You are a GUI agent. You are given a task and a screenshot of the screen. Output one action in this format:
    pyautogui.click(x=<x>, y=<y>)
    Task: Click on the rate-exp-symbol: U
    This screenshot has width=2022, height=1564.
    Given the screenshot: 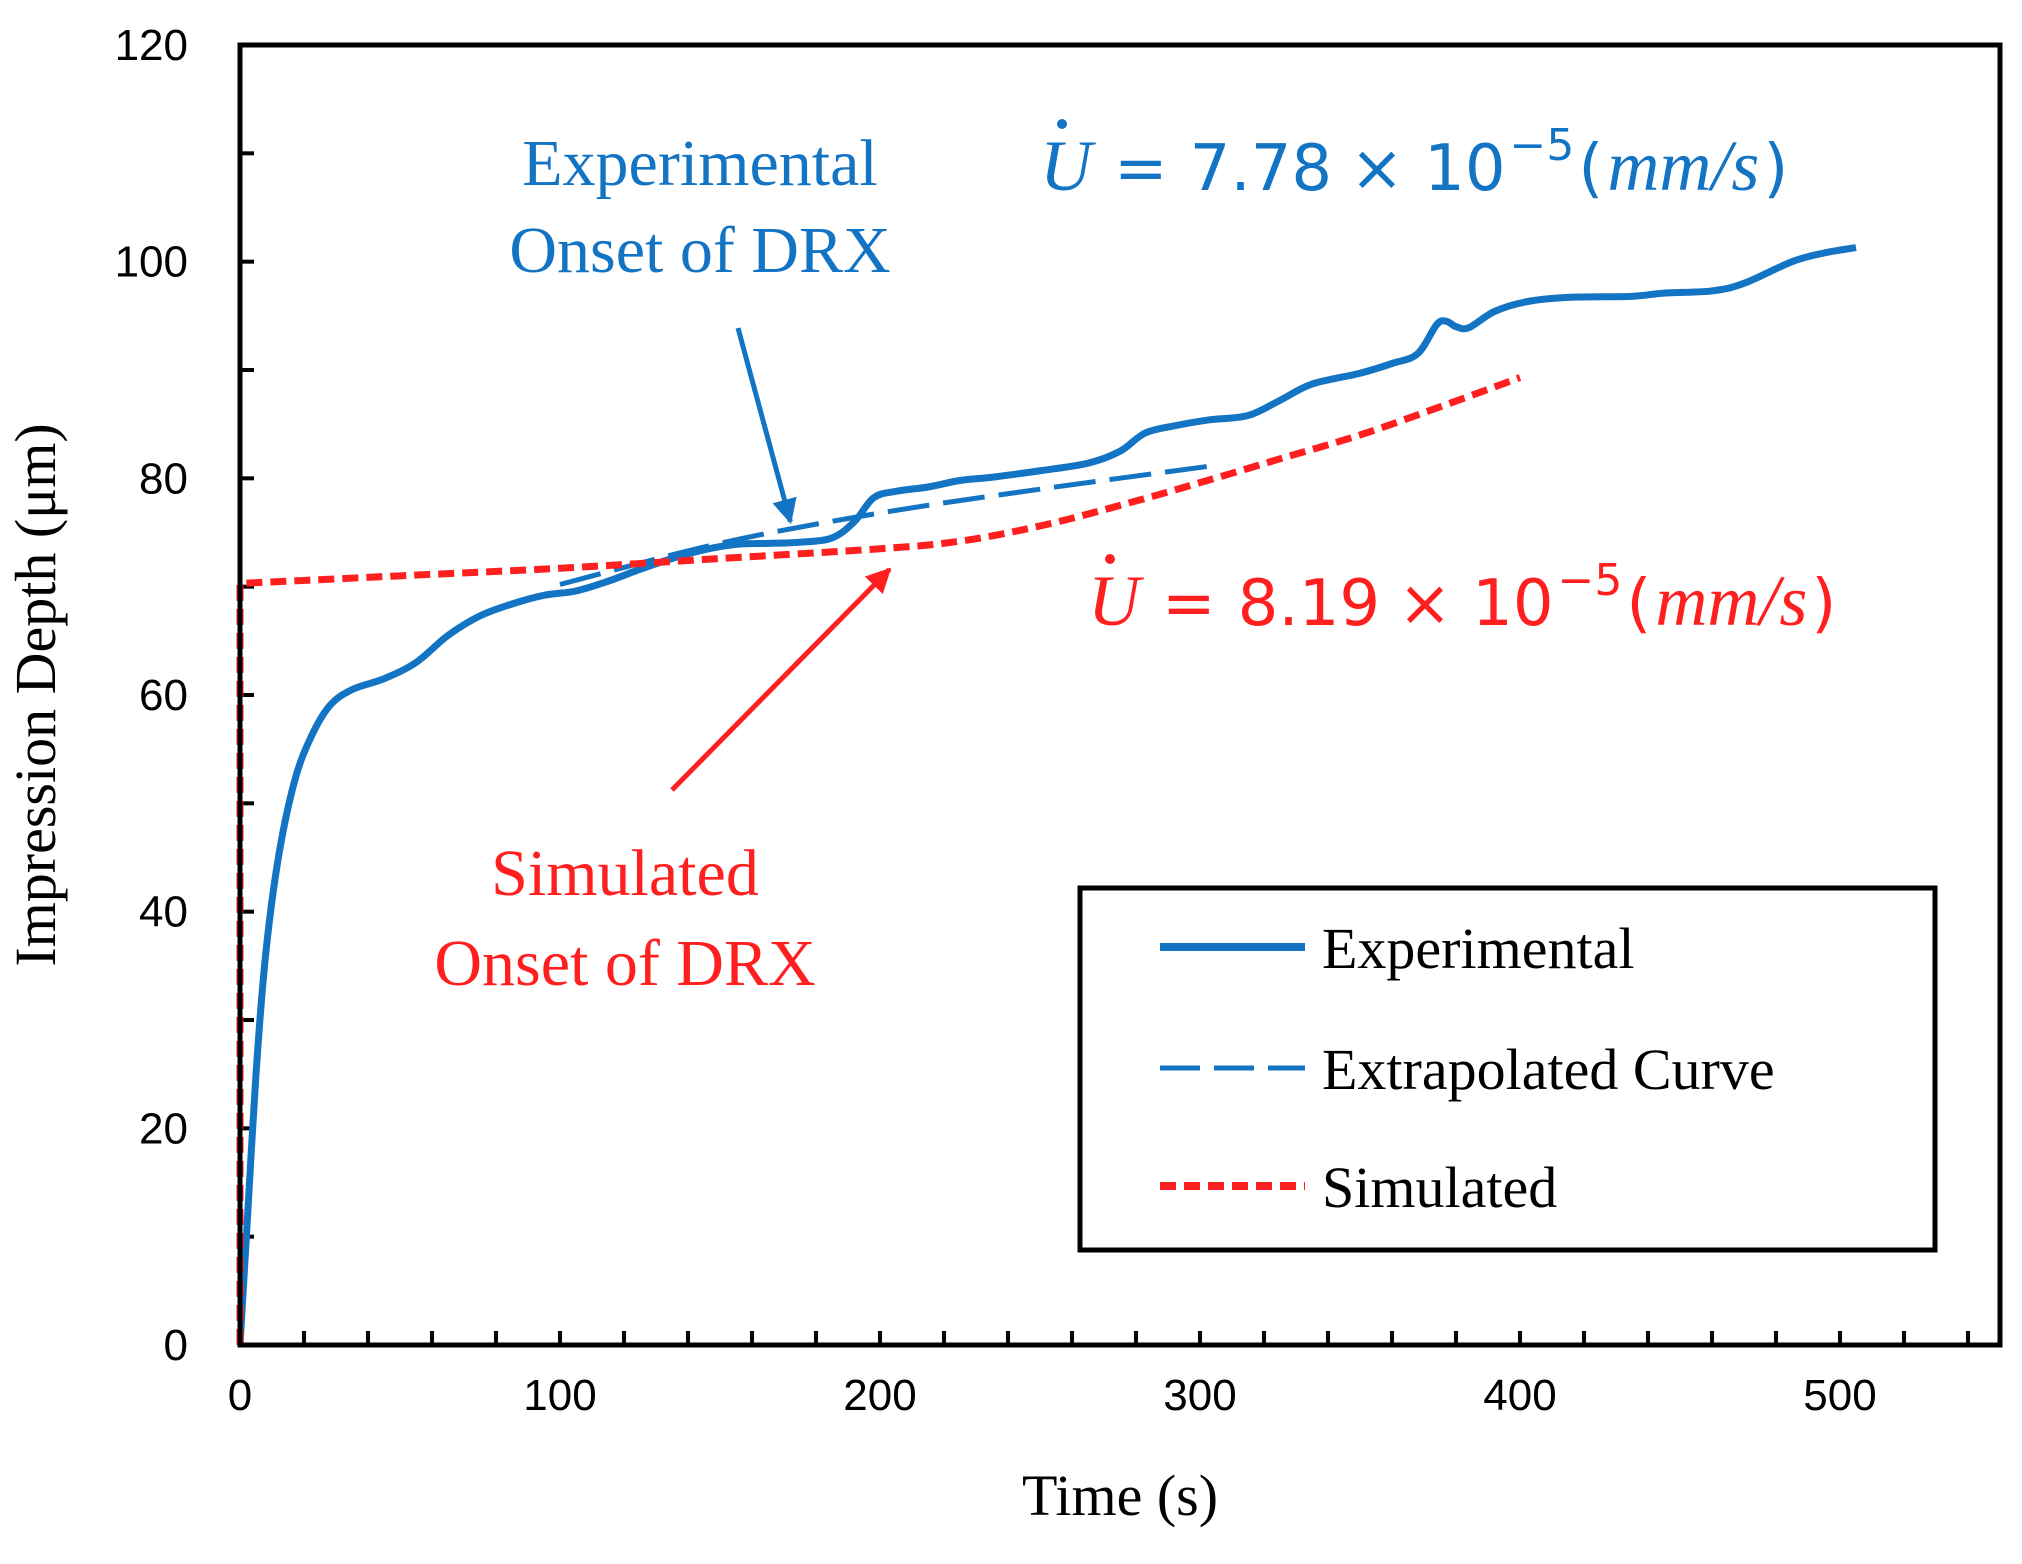 What is the action you would take?
    pyautogui.click(x=1068, y=166)
    